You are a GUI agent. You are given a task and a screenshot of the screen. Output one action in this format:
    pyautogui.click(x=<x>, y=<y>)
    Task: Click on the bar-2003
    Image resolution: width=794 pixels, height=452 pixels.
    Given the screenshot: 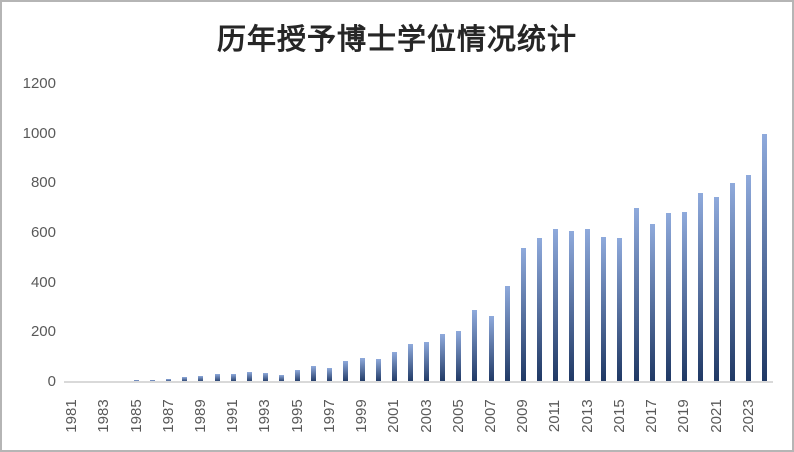 What is the action you would take?
    pyautogui.click(x=427, y=361)
    